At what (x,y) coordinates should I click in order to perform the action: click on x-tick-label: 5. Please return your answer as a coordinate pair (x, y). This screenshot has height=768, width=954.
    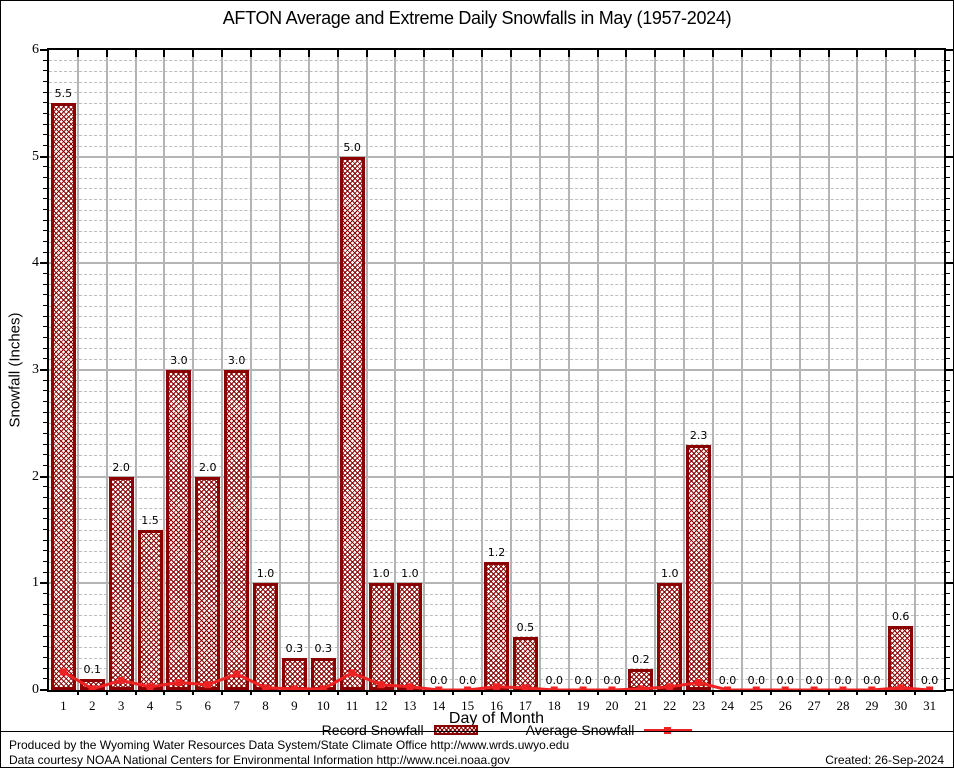
    Looking at the image, I should click on (179, 705).